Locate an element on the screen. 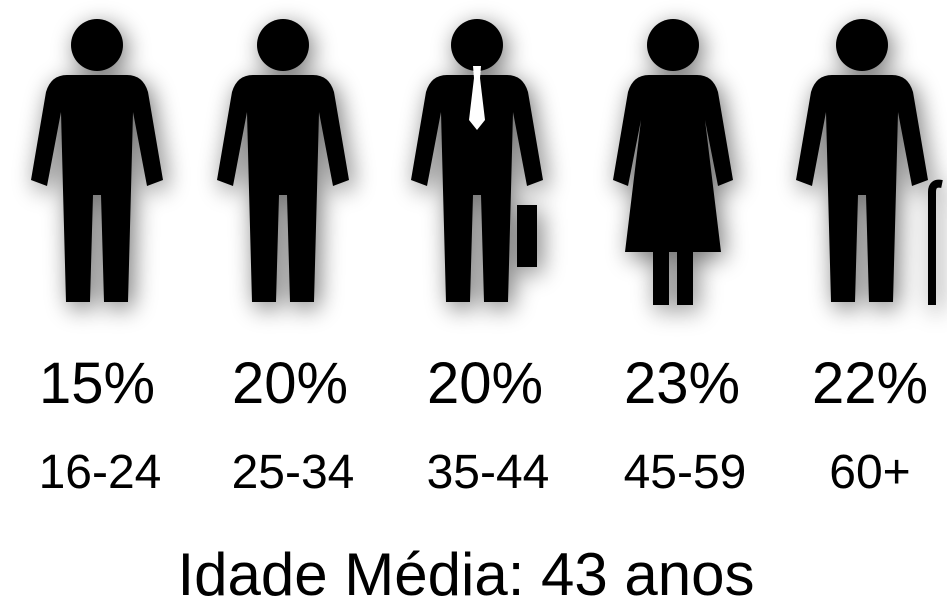 This screenshot has width=947, height=603. age-label: 16-24 is located at coordinates (100, 472).